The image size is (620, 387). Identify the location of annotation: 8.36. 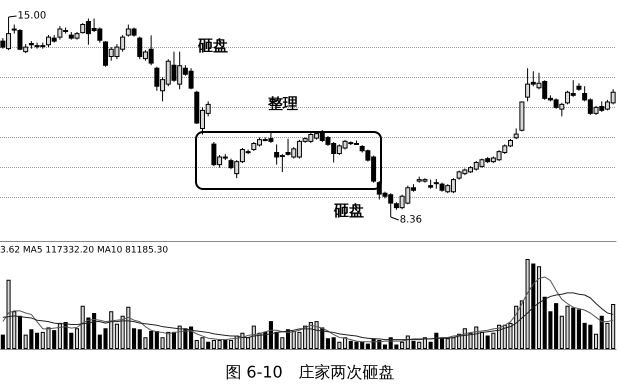
(411, 220).